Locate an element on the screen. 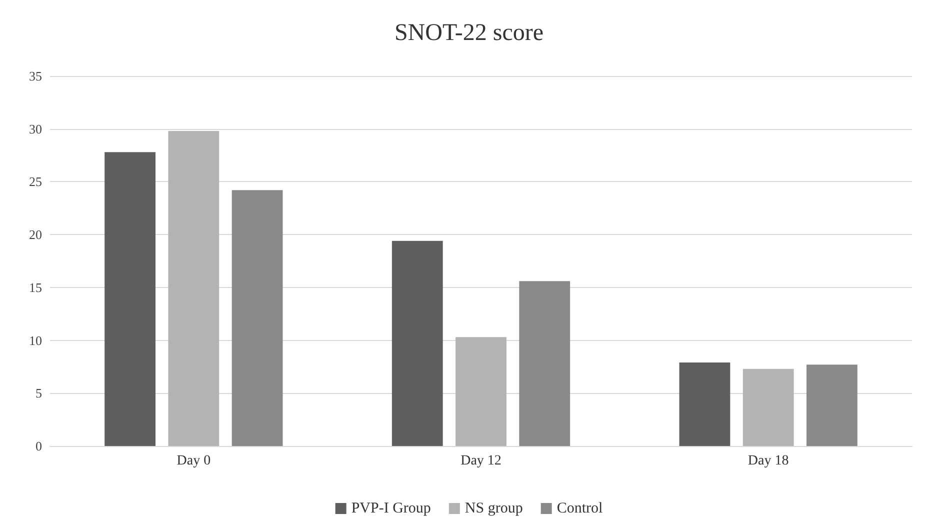 The image size is (938, 529). chart-title: SNOT-22 score is located at coordinates (469, 33).